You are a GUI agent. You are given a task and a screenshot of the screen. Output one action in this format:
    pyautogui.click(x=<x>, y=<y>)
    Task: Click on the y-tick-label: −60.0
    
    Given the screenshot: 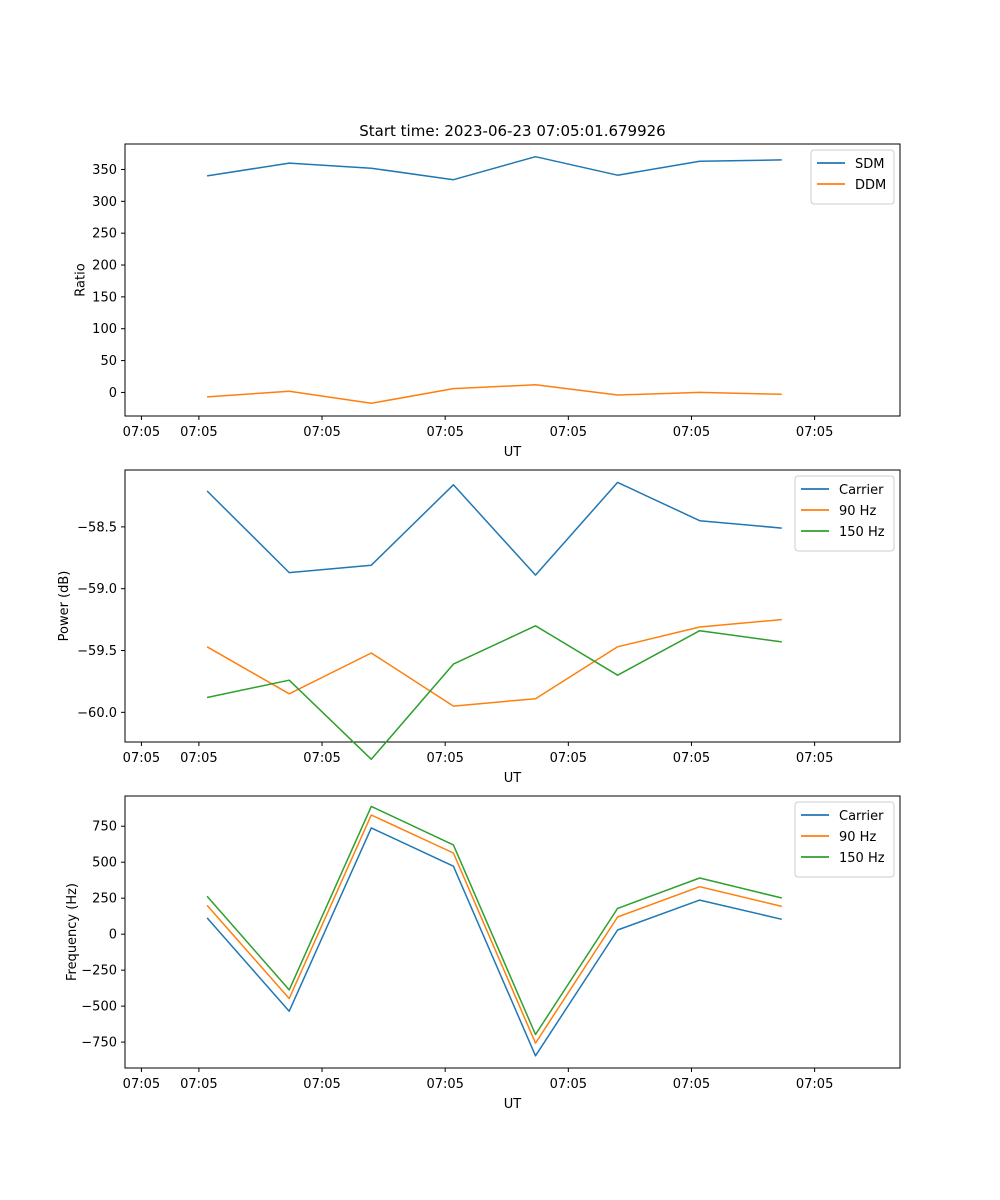 What is the action you would take?
    pyautogui.click(x=97, y=713)
    